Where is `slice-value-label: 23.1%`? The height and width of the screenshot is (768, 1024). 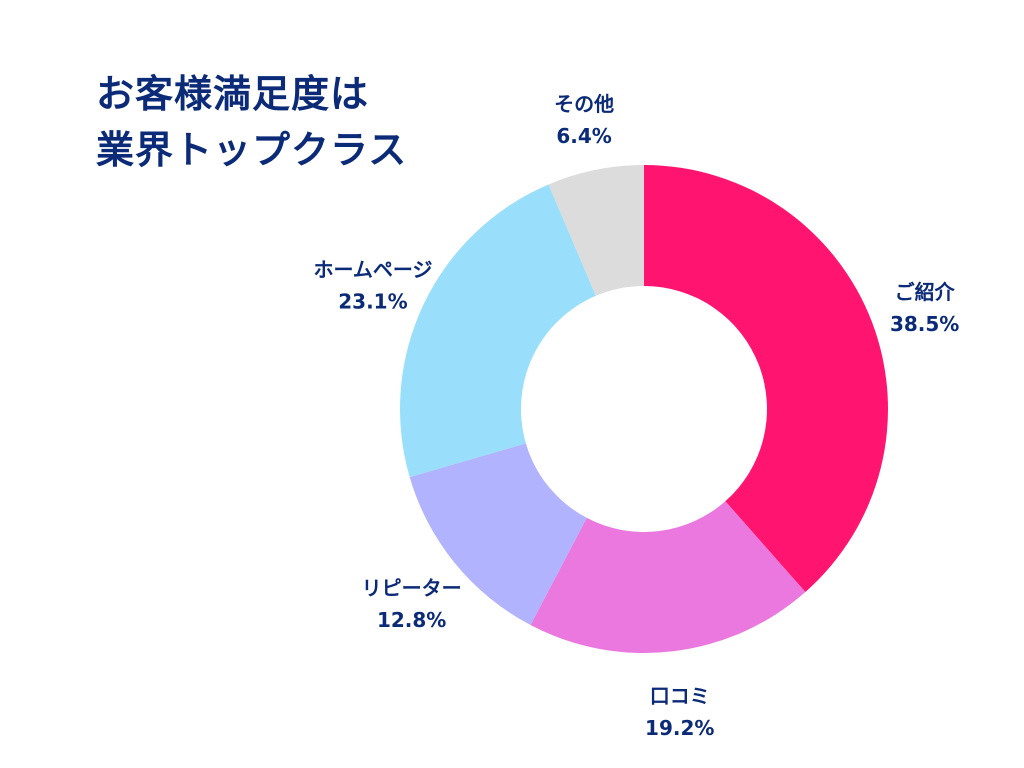 slice-value-label: 23.1% is located at coordinates (372, 301).